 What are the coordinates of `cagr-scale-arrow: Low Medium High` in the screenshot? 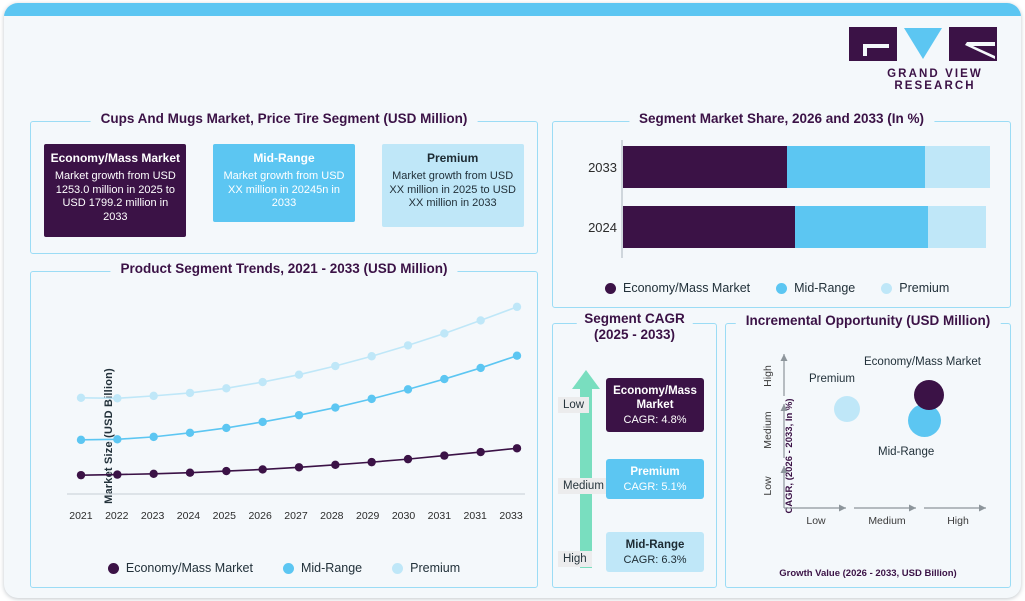 It's located at (583, 469).